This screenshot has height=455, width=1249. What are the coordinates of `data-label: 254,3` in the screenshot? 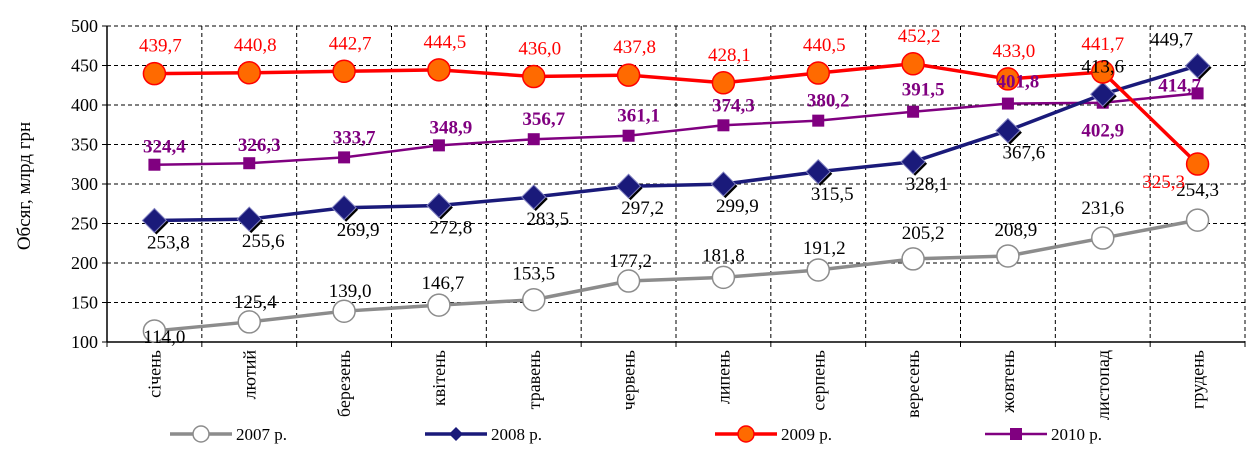 It's located at (1197, 190).